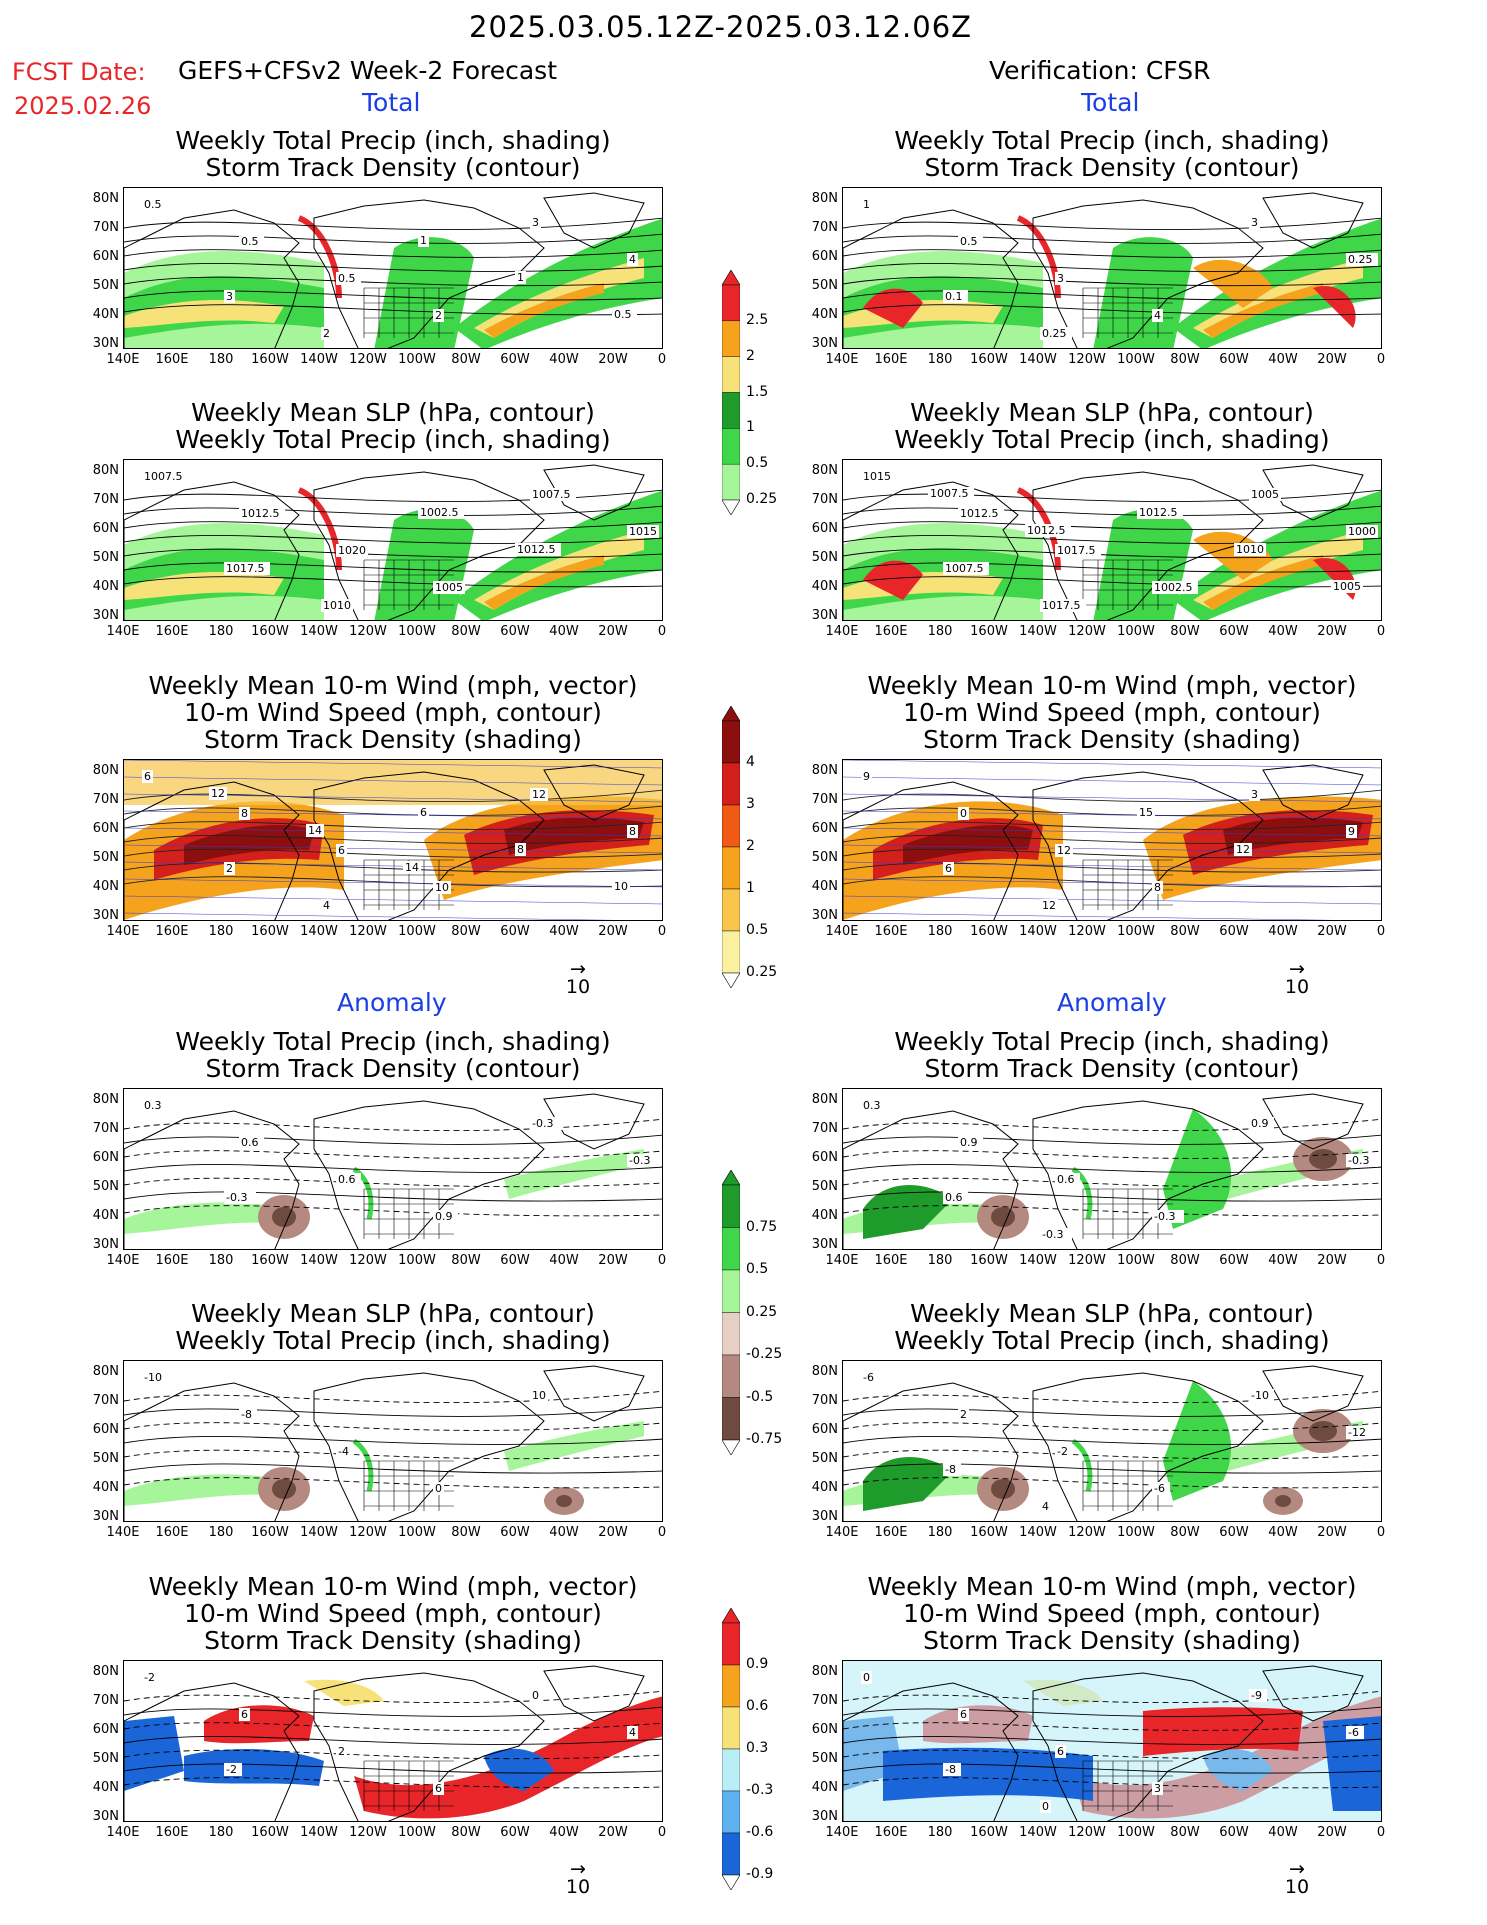 The width and height of the screenshot is (1487, 1925). I want to click on svg-text: -6, so click(1353, 1732).